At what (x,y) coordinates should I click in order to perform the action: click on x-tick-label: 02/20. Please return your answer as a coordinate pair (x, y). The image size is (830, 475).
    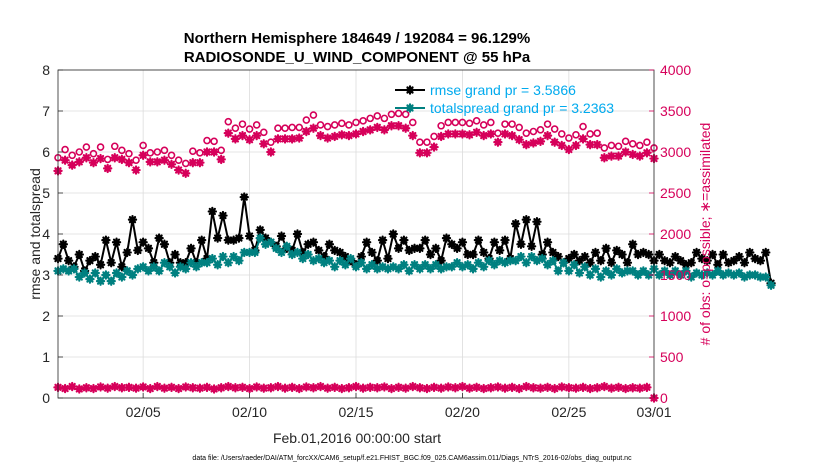
    Looking at the image, I should click on (462, 412).